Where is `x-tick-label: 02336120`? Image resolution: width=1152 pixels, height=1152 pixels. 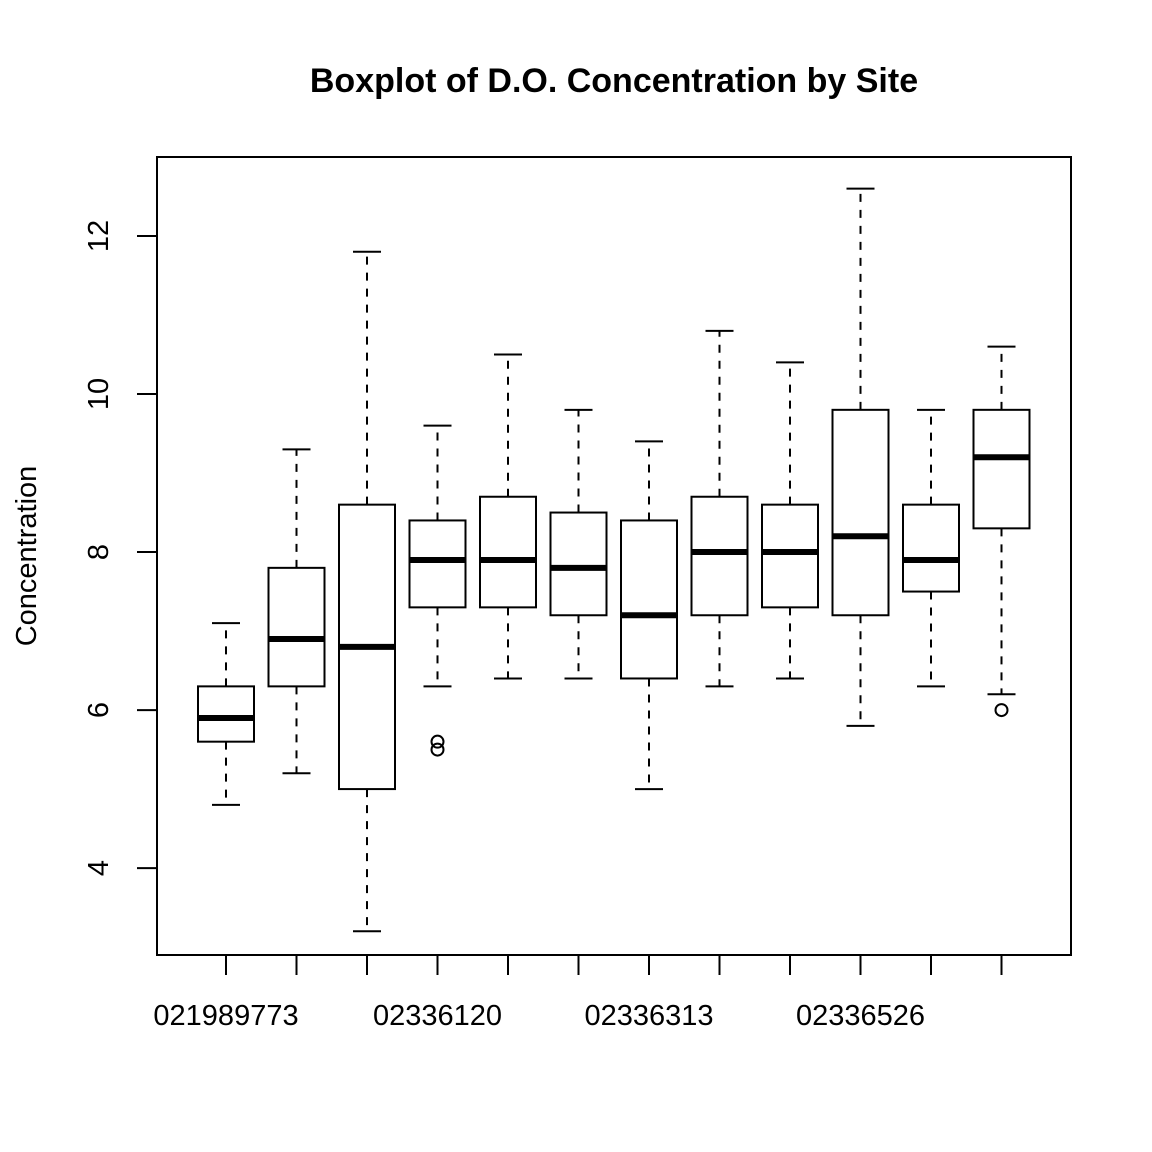
x-tick-label: 02336120 is located at coordinates (437, 1016).